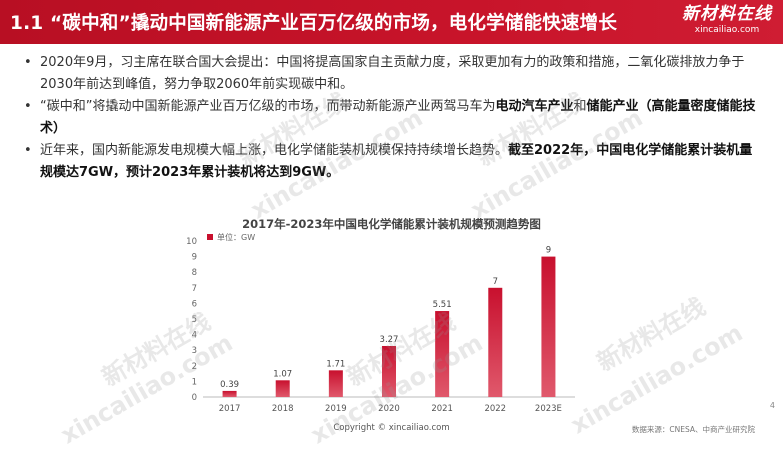 Image resolution: width=783 pixels, height=449 pixels. What do you see at coordinates (534, 106) in the screenshot?
I see `bullet-bold-text: 电动汽车产业` at bounding box center [534, 106].